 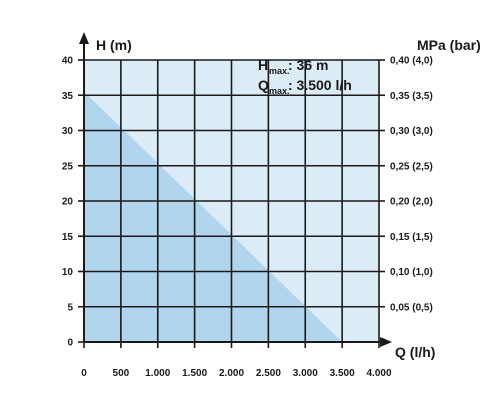 What do you see at coordinates (68, 131) in the screenshot?
I see `y-tick-label: 30` at bounding box center [68, 131].